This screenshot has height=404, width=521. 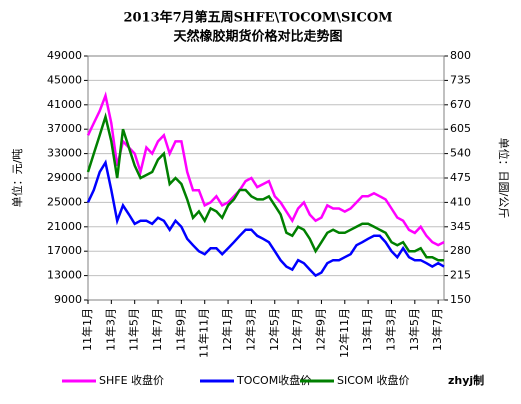 I want to click on x-tick-label: 12年3月, so click(x=250, y=329).